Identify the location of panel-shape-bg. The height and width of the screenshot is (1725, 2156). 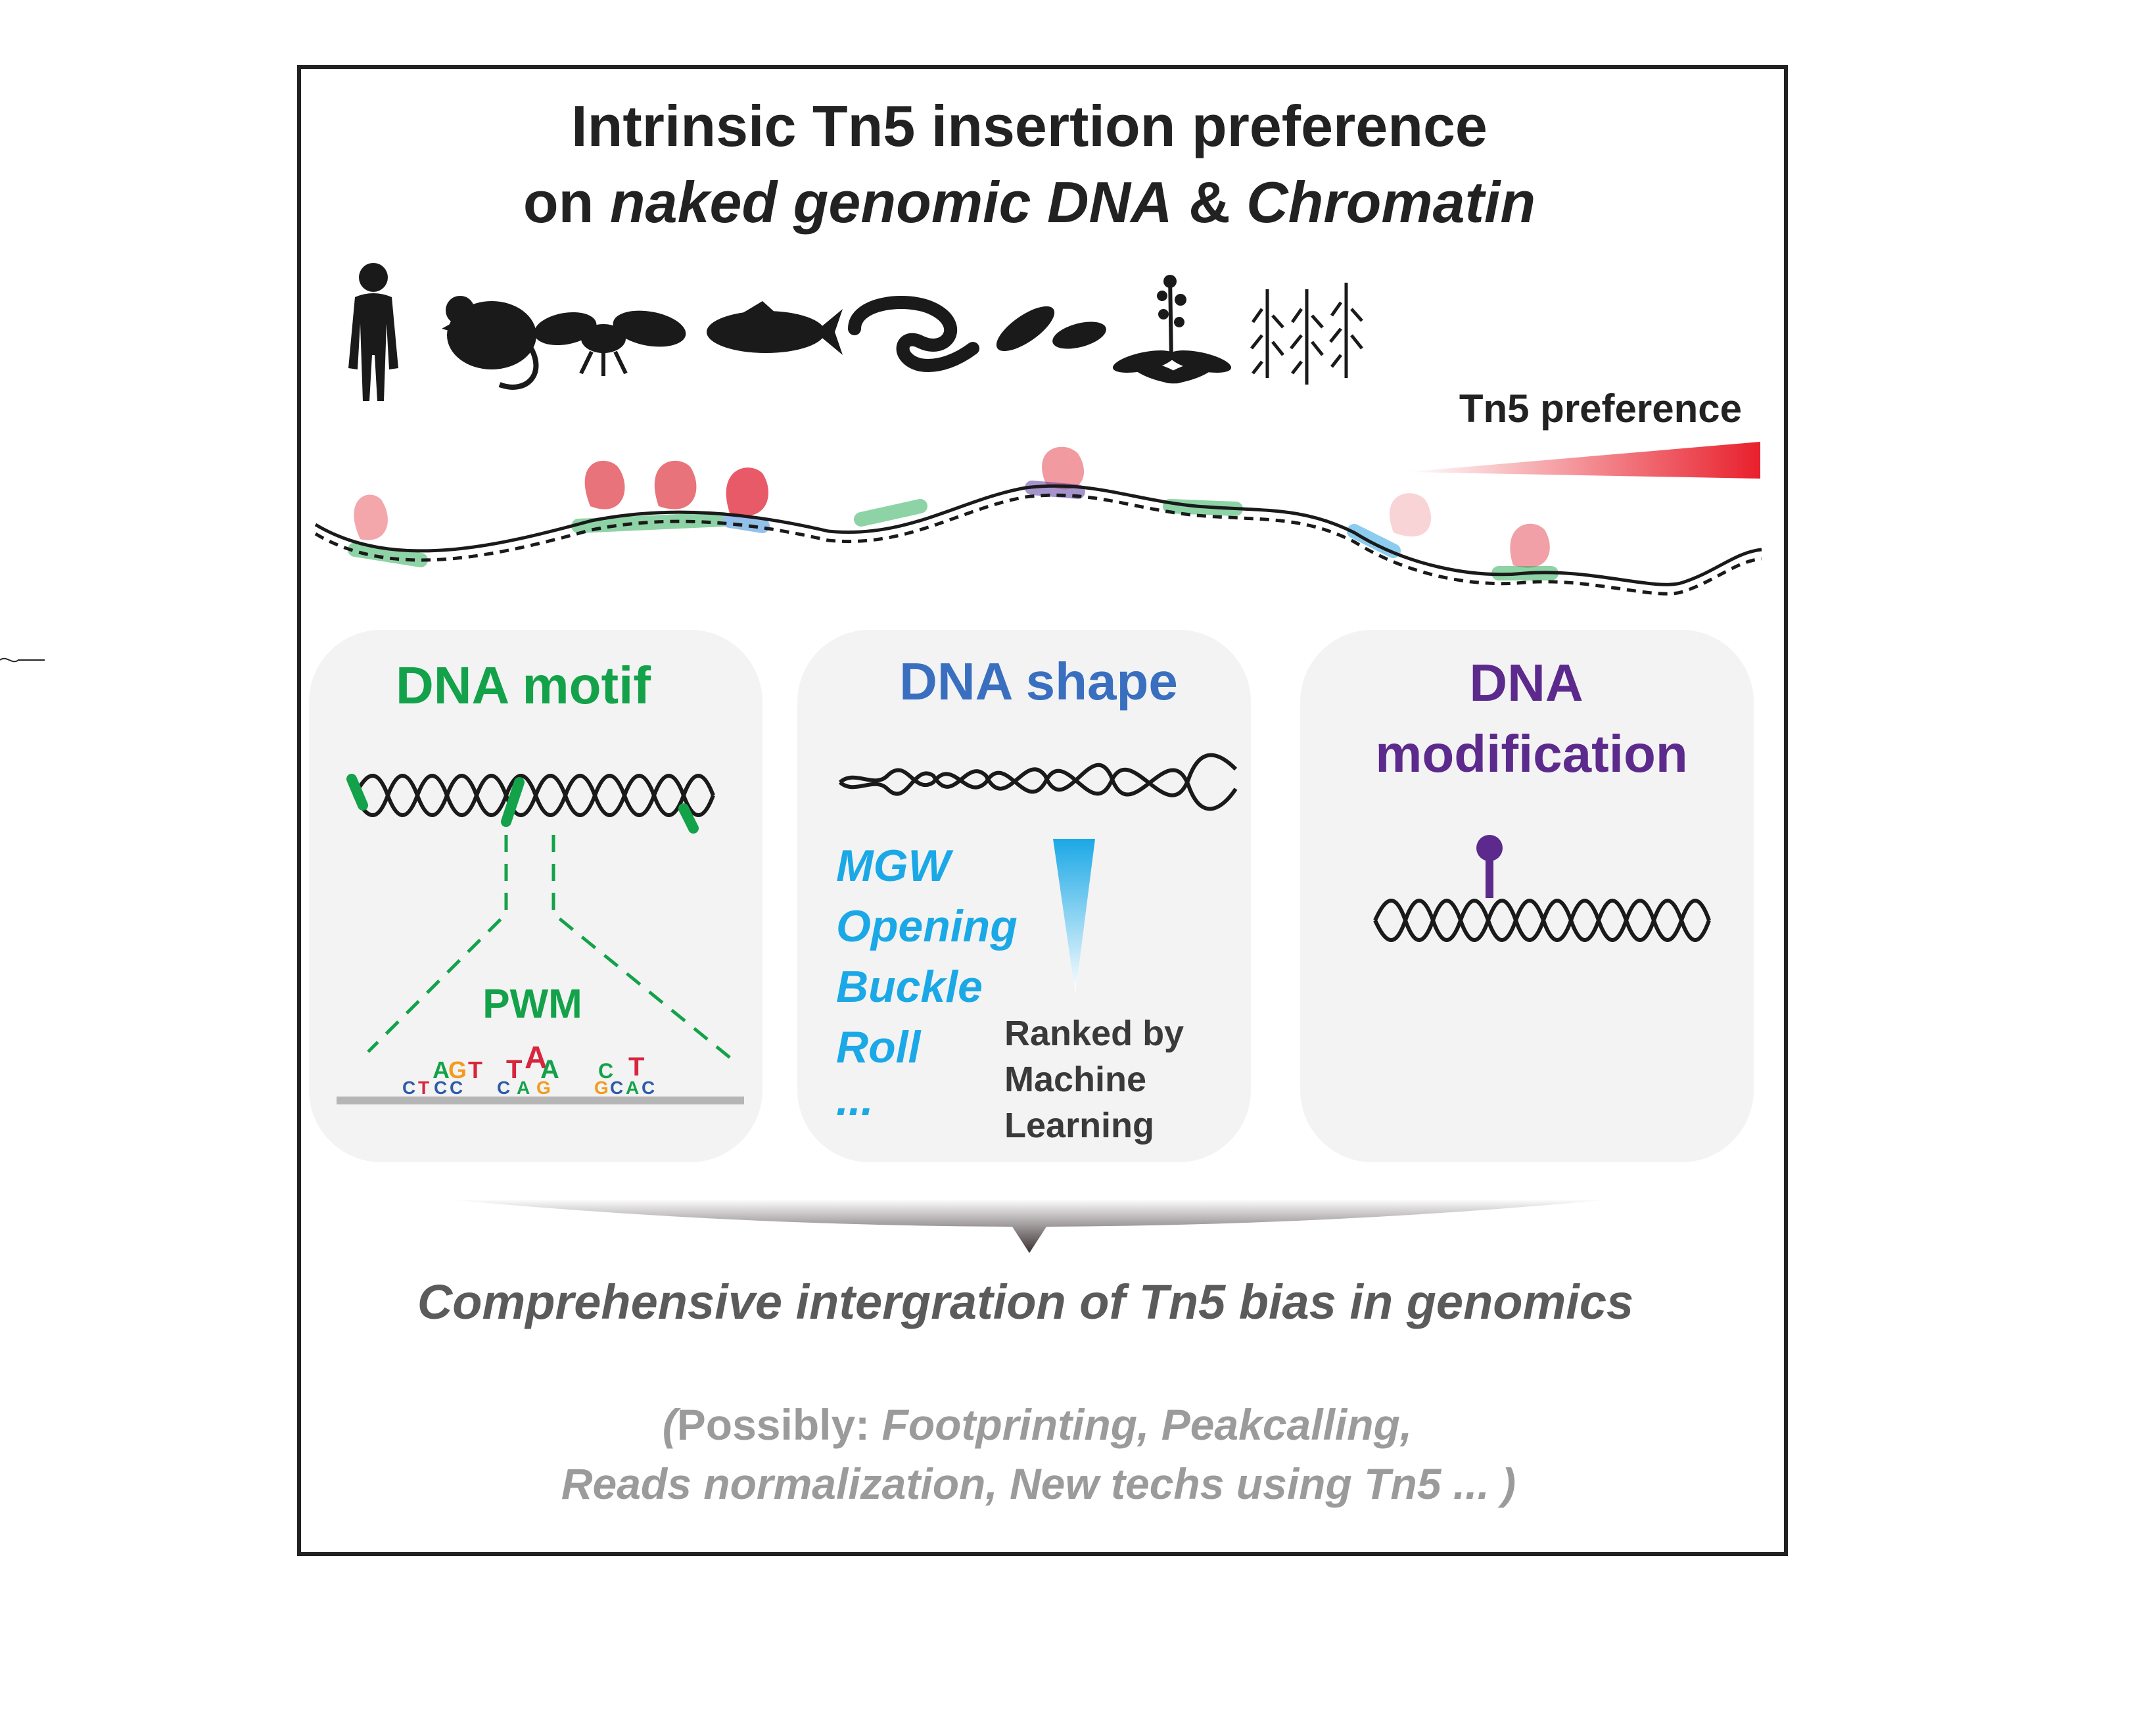
(1024, 896).